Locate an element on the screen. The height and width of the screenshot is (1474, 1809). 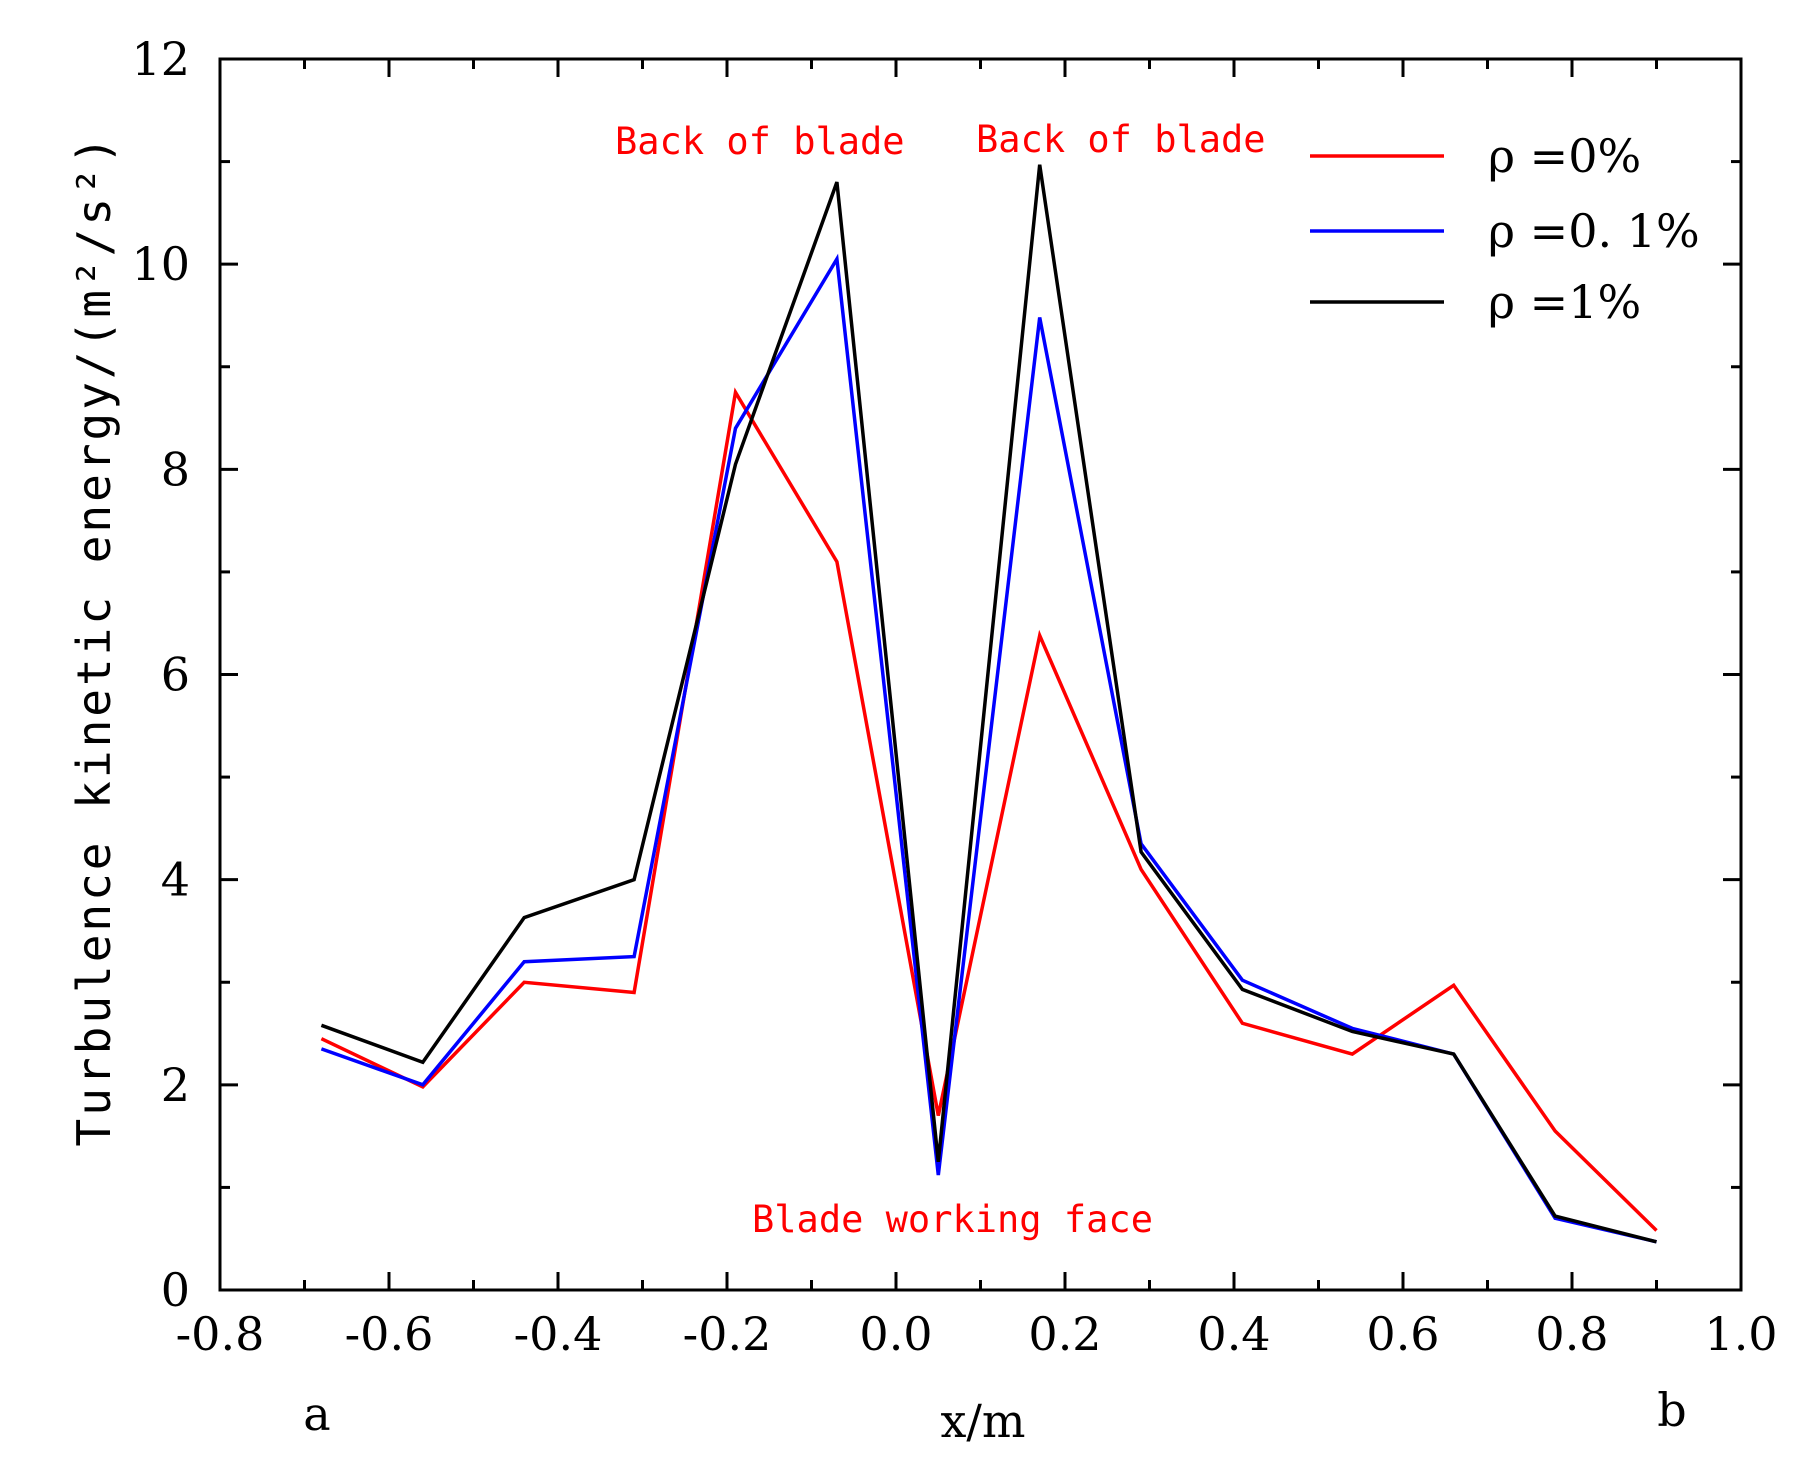
x-tick-label: -0.4 is located at coordinates (558, 1334).